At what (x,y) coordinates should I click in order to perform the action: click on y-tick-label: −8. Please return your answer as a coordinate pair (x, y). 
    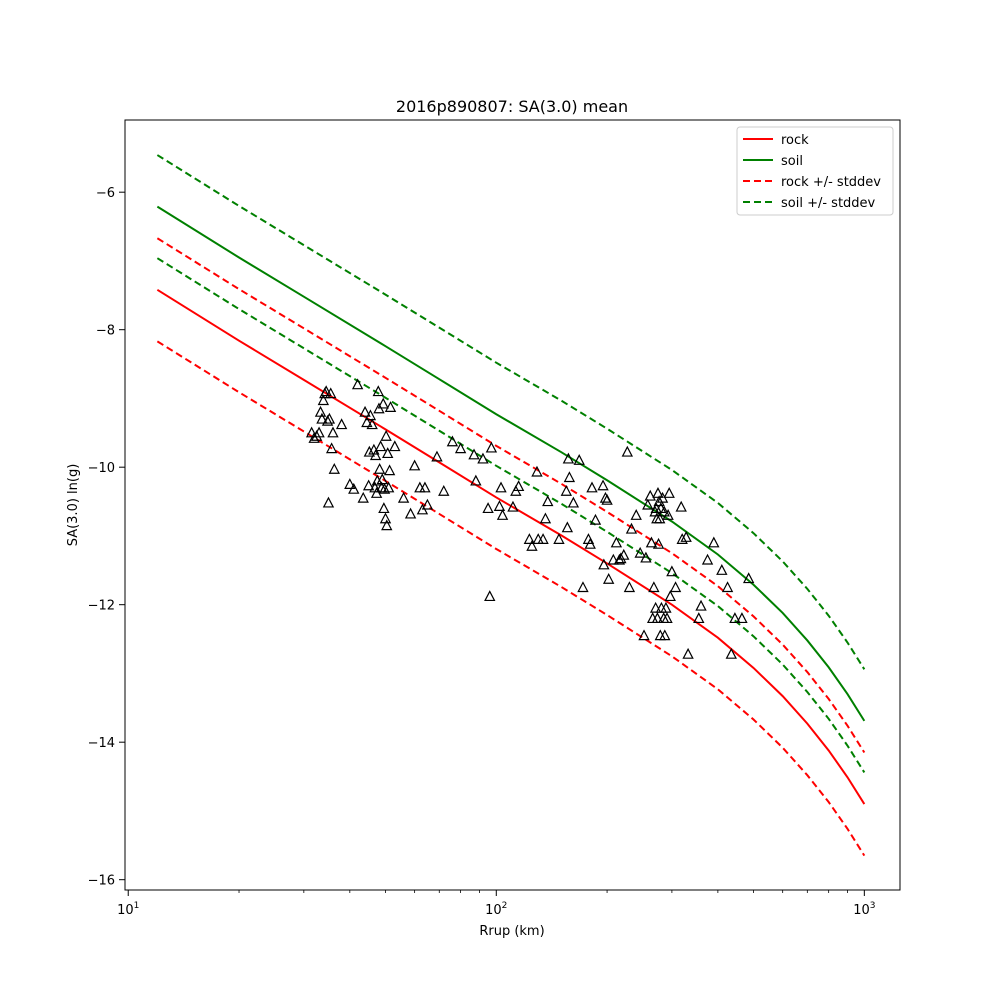
    Looking at the image, I should click on (105, 331).